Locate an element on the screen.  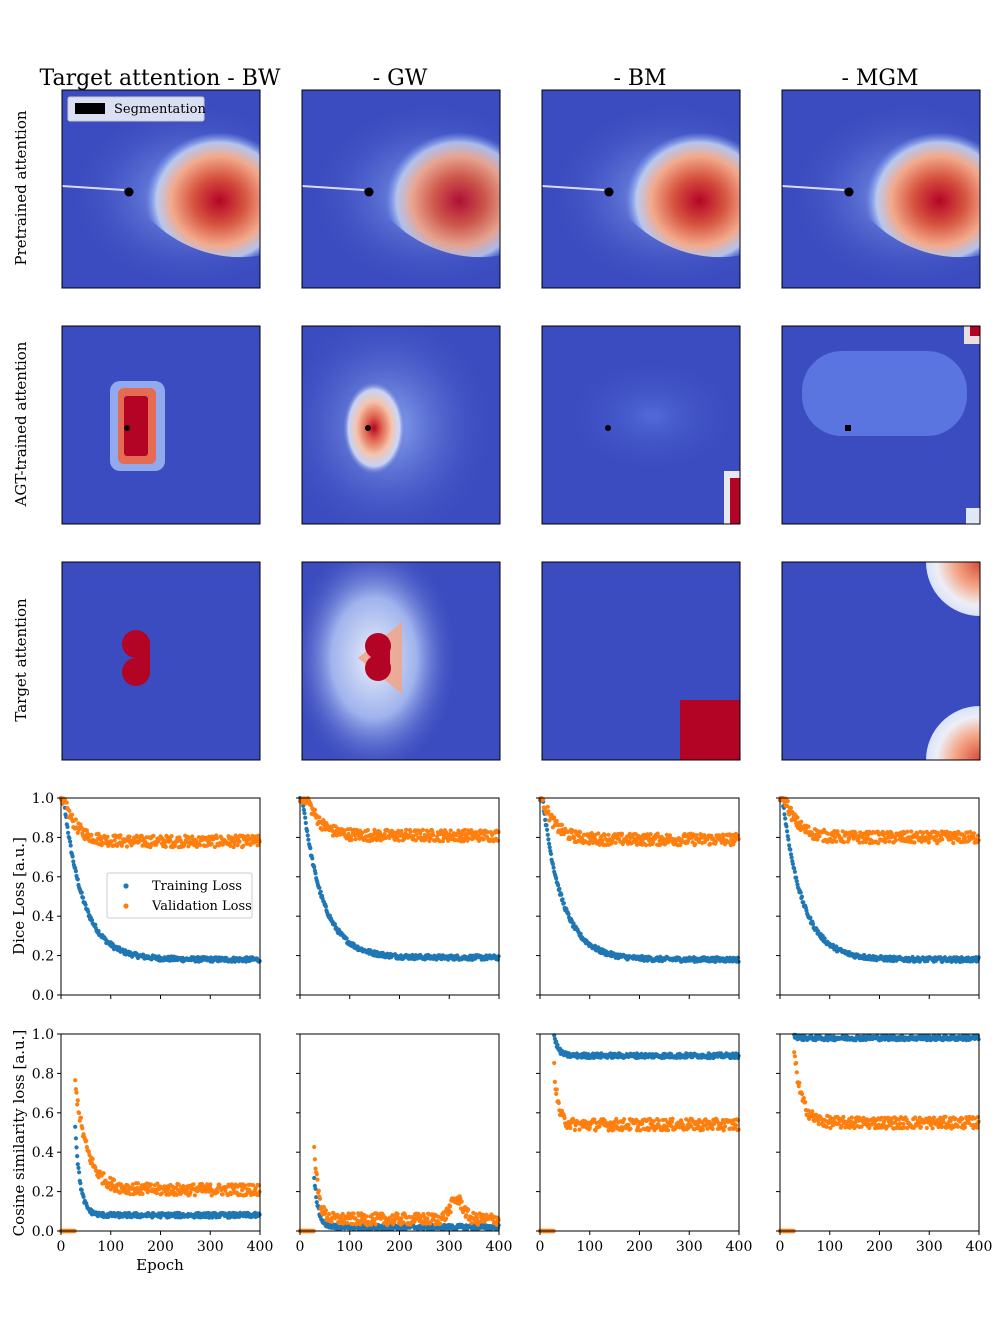
cosine-plot-bw-frame is located at coordinates (160, 1132).